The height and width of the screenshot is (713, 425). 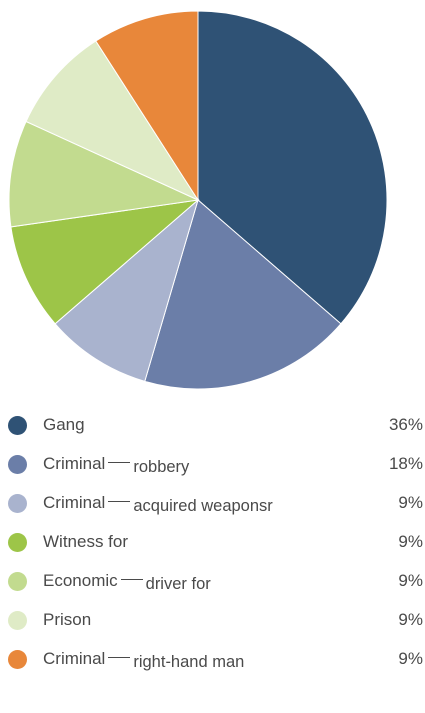 I want to click on legend-label-main: Economic, so click(x=80, y=580).